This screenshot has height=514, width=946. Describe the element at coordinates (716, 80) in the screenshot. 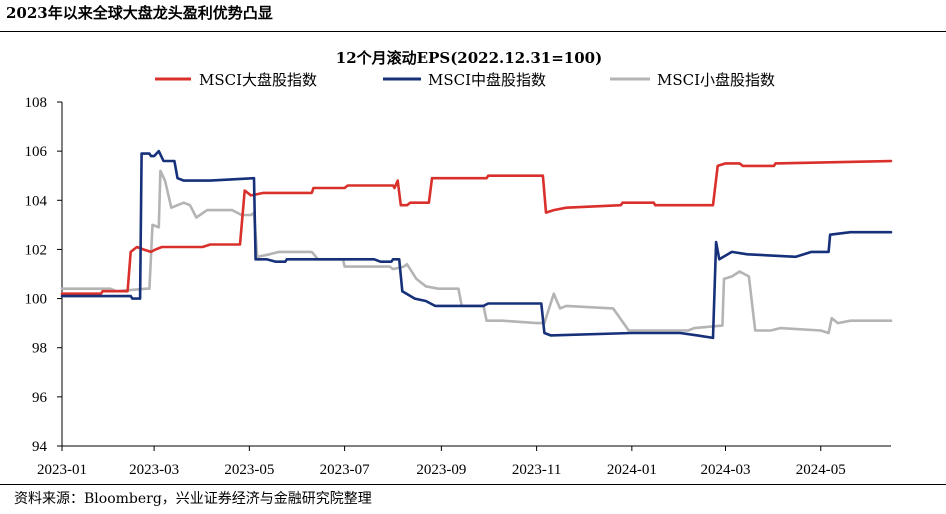

I see `legend-label-3: MSCI小盘股指数` at that location.